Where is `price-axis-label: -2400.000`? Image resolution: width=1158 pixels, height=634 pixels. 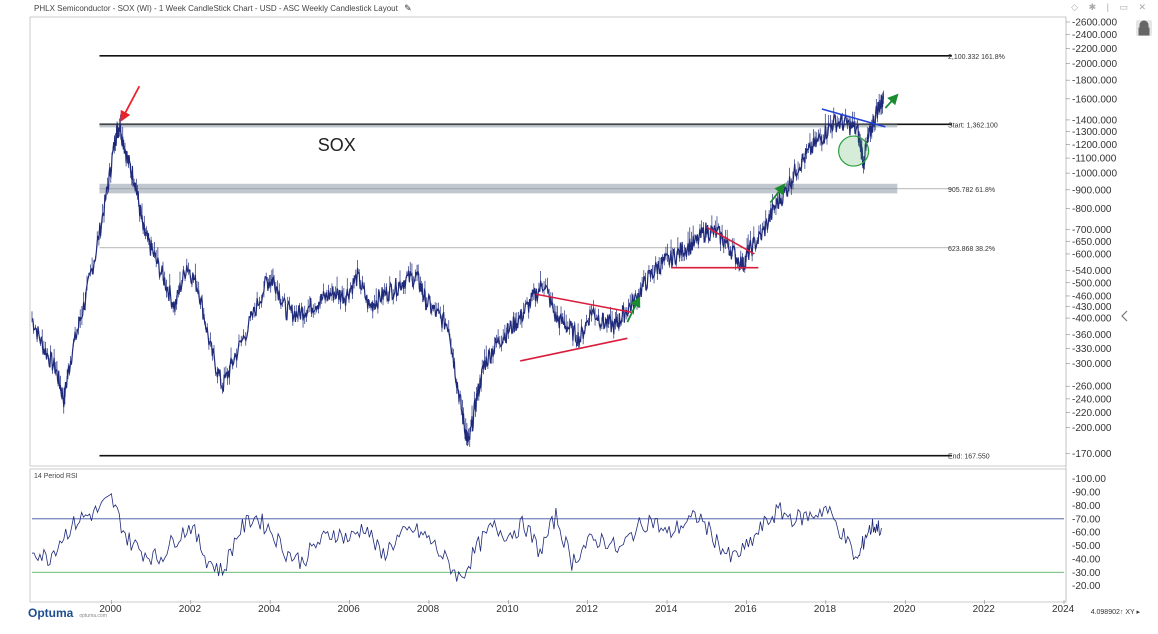
price-axis-label: -2400.000 is located at coordinates (1094, 35).